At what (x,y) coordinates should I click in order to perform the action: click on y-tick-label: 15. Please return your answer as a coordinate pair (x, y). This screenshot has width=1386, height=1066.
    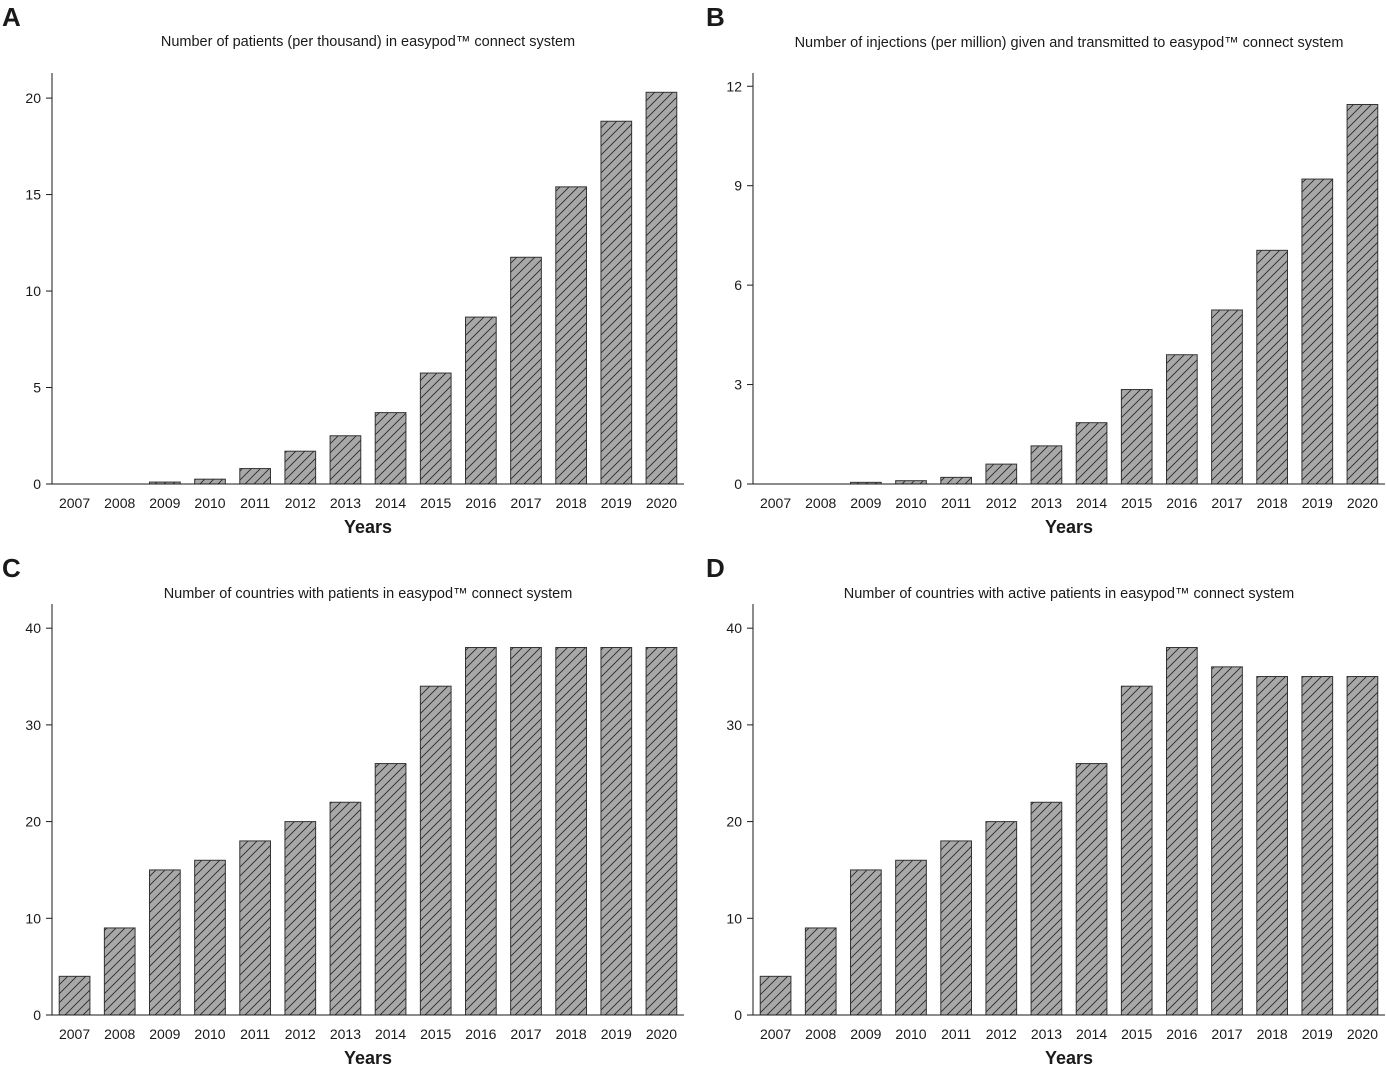
    Looking at the image, I should click on (33, 195).